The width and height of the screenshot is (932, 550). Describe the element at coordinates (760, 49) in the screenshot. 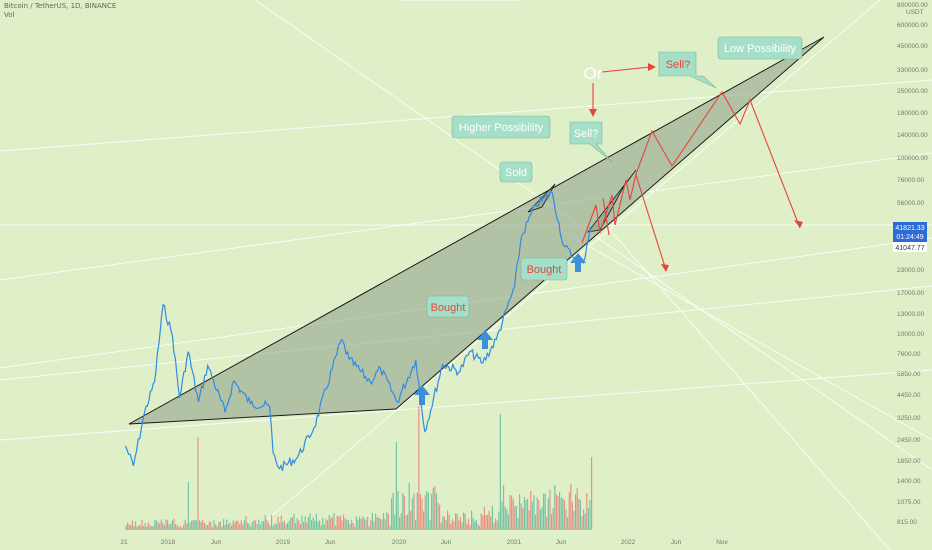

I see `callout-text: Low Possibility` at that location.